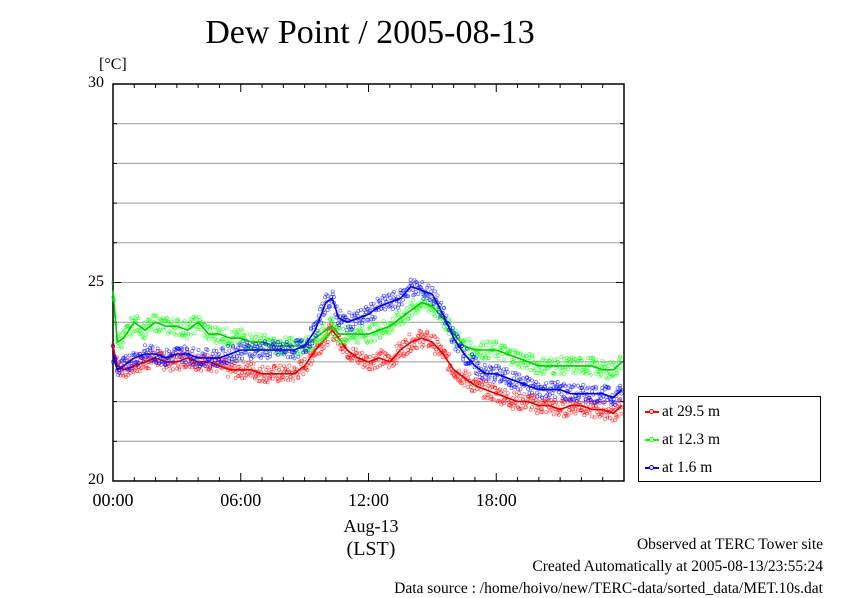 The image size is (842, 598). What do you see at coordinates (682, 412) in the screenshot?
I see `legend-item-29-5m: at 29.5 m` at bounding box center [682, 412].